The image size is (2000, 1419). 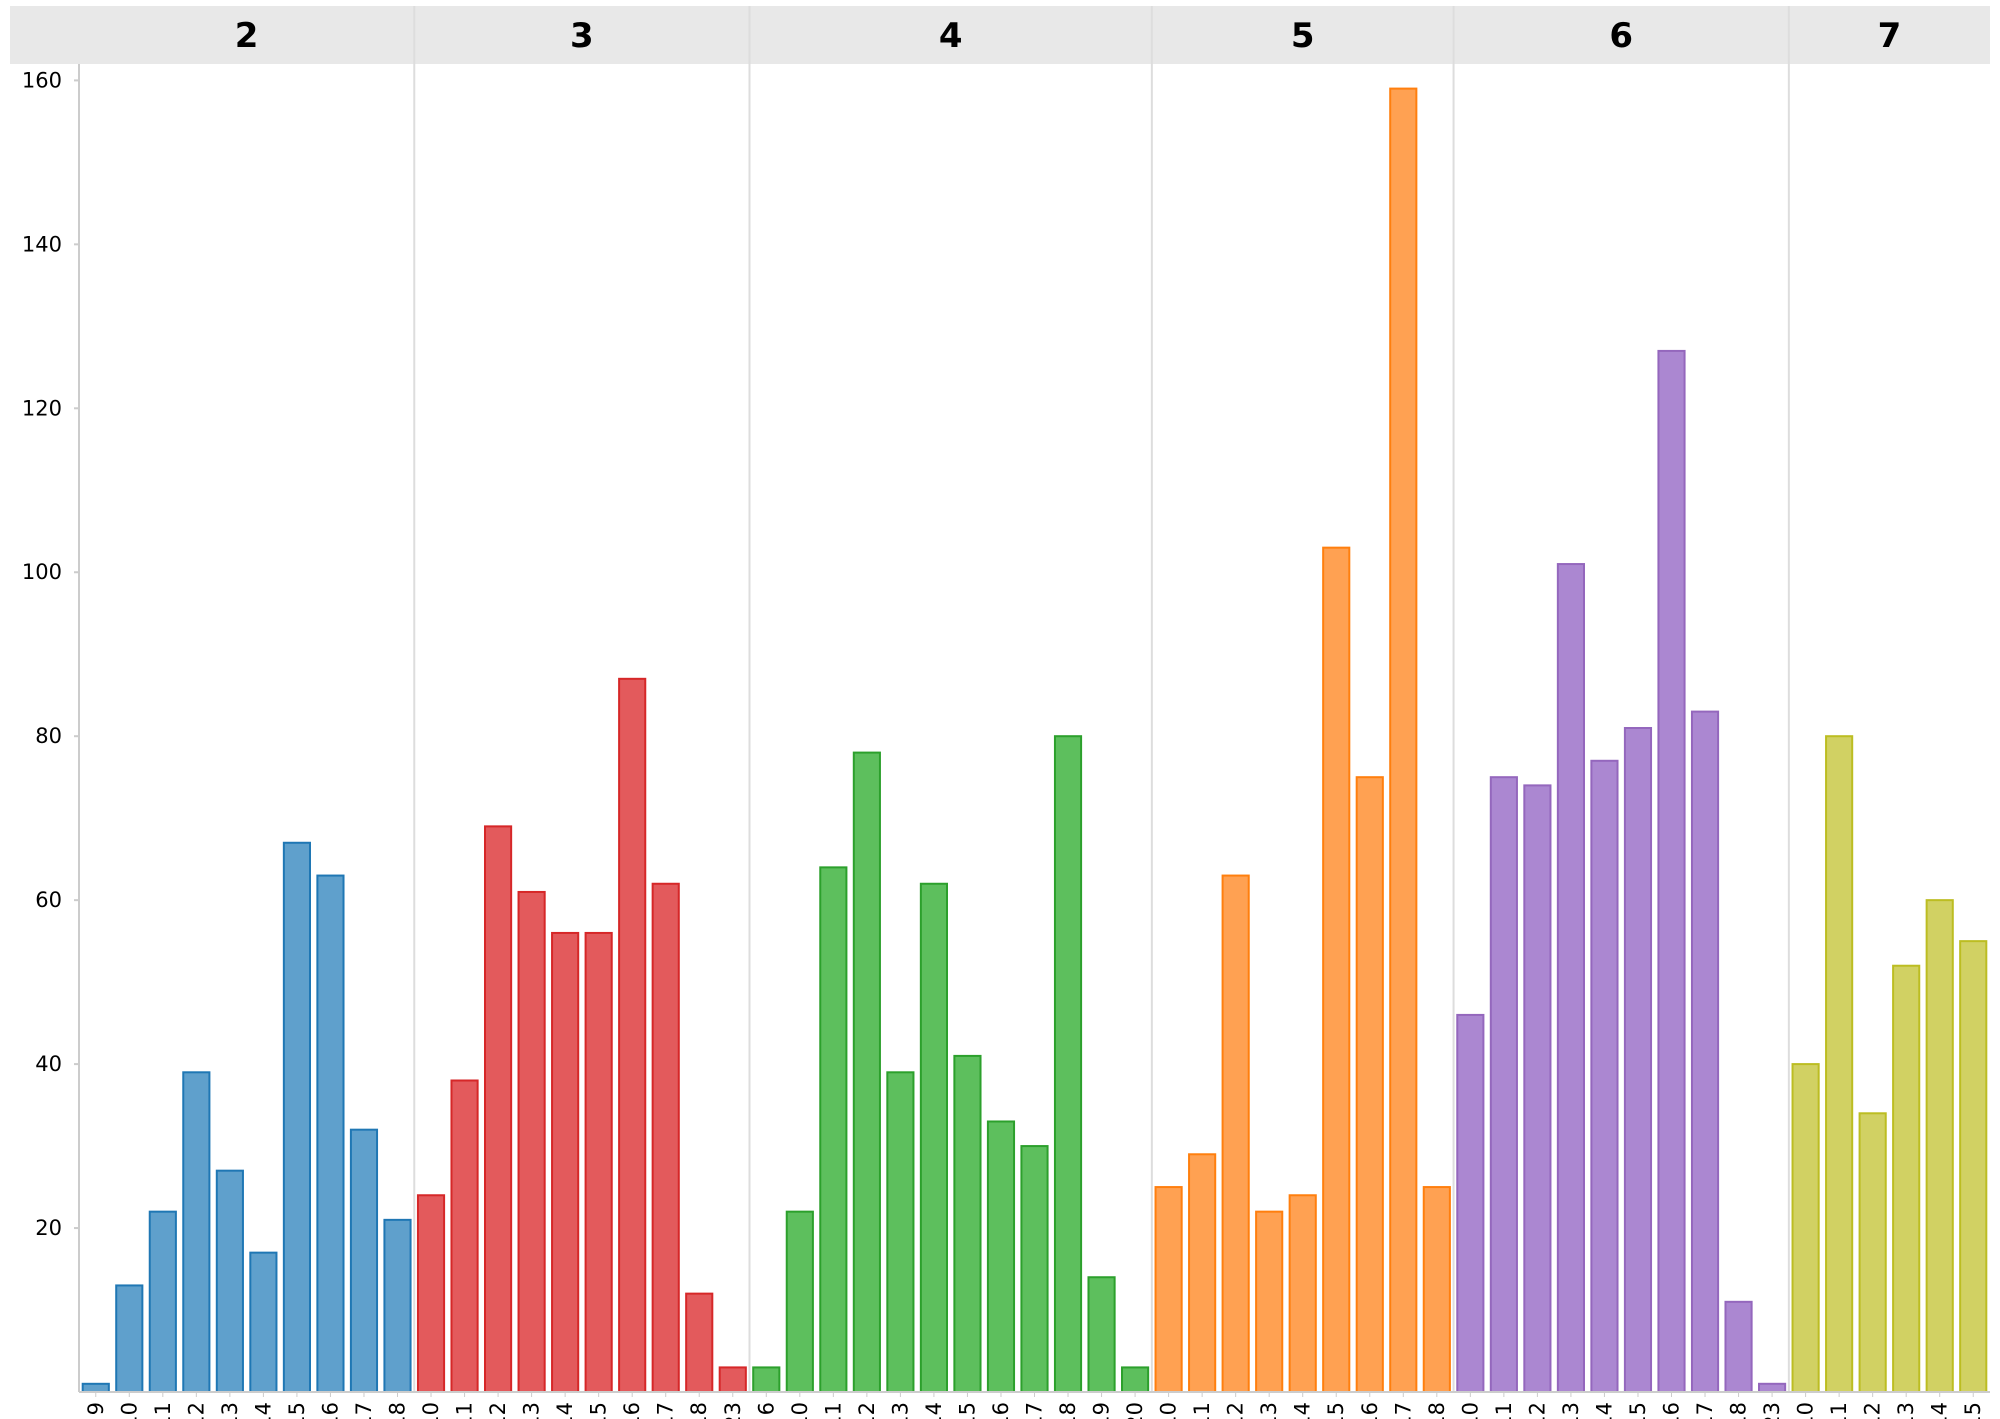 I want to click on y-tick-label: 80, so click(x=48, y=736).